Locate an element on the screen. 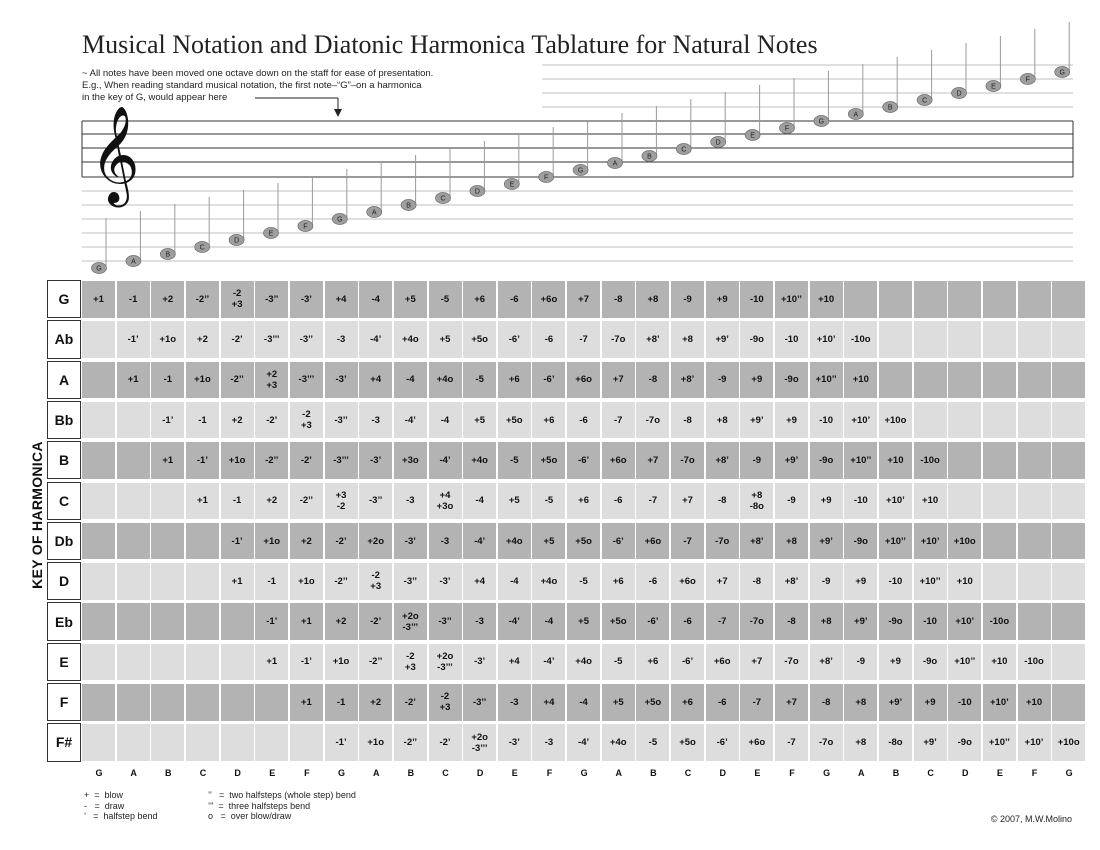 Image resolution: width=1100 pixels, height=850 pixels. tab-cell: +10 is located at coordinates (1034, 702).